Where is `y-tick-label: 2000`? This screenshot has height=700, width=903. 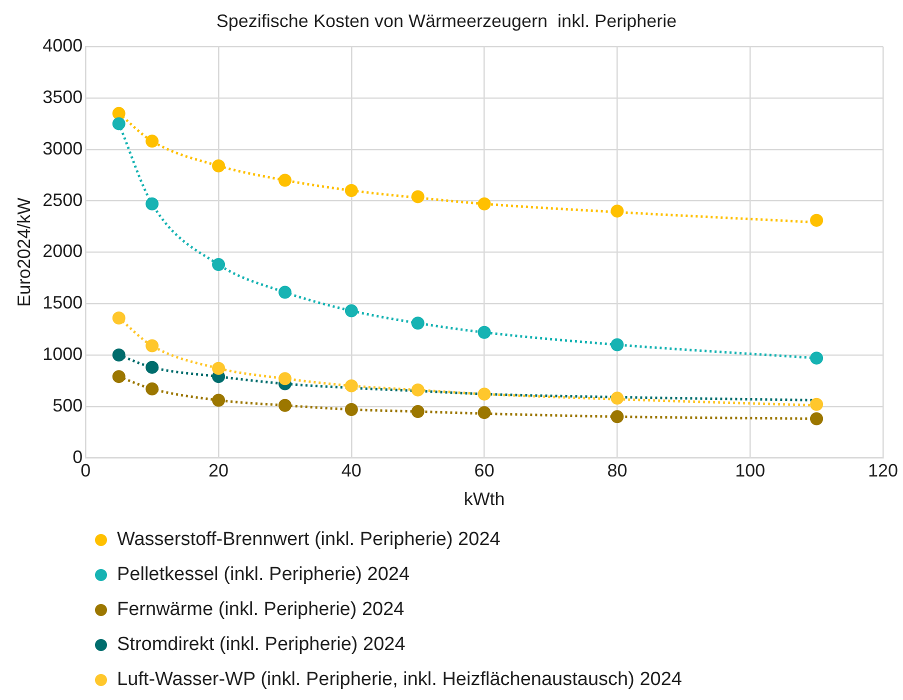 y-tick-label: 2000 is located at coordinates (62, 251).